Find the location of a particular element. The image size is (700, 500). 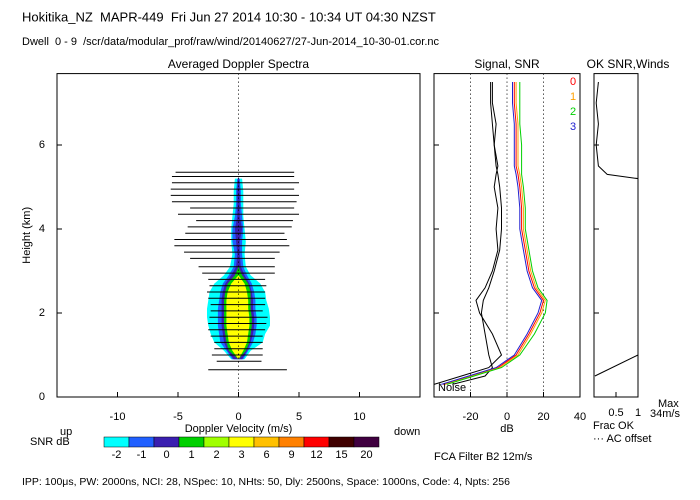

frac-ok-line is located at coordinates (616, 229).